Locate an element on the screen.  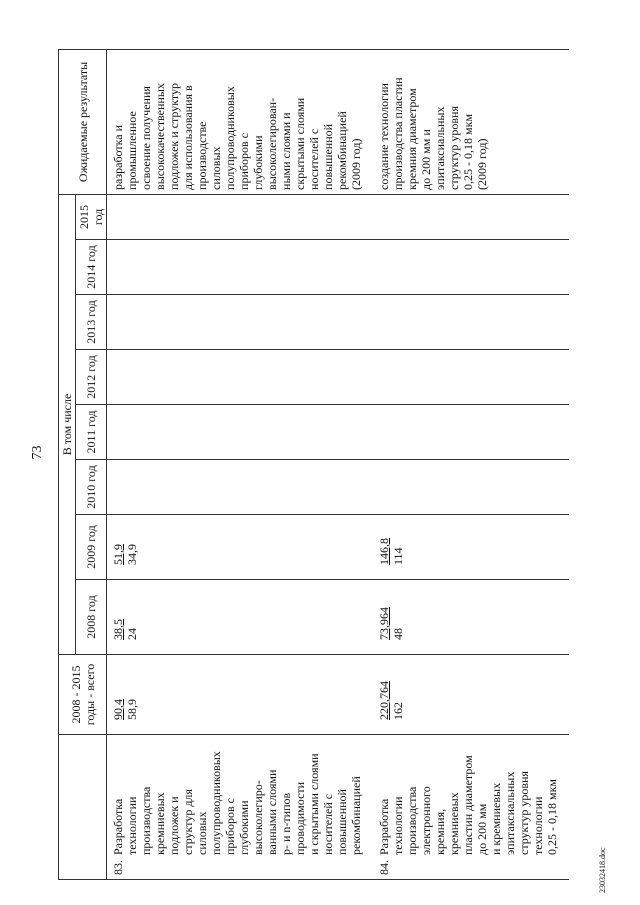
name-line: электронного is located at coordinates (426, 820).